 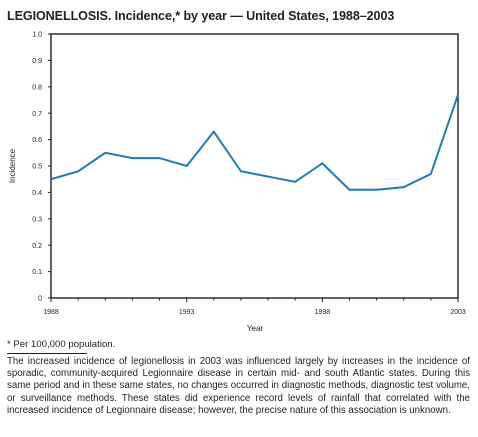 I want to click on footnote: * Per 100,000 population., so click(x=61, y=344).